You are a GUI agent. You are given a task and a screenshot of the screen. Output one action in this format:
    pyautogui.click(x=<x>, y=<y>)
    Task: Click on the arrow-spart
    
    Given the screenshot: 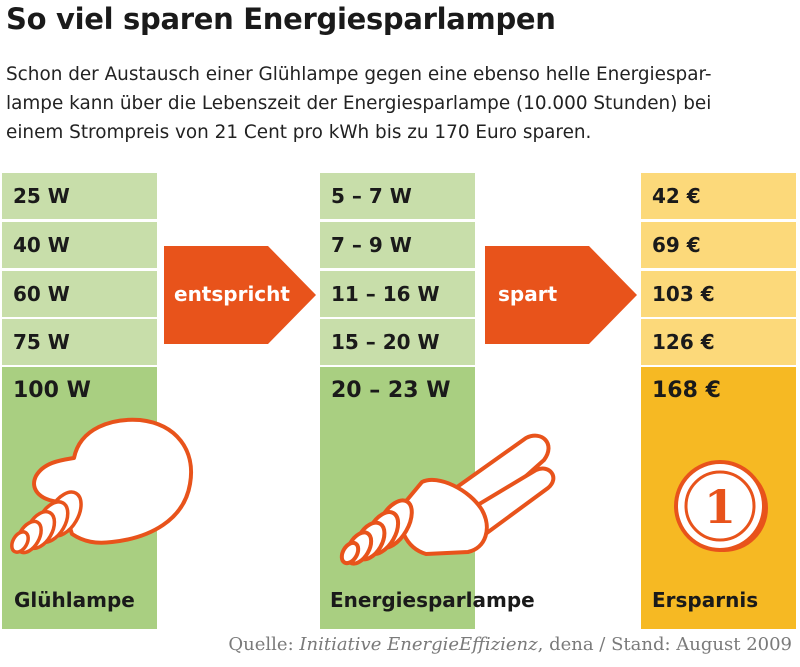 What is the action you would take?
    pyautogui.click(x=561, y=295)
    